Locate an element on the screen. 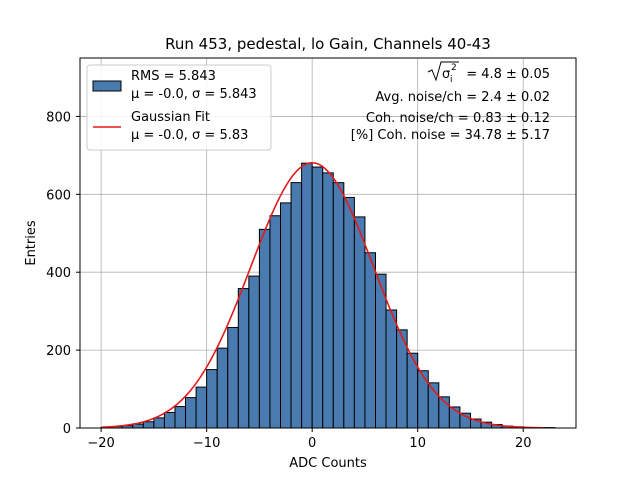  x-tick-label: −20 is located at coordinates (100, 443).